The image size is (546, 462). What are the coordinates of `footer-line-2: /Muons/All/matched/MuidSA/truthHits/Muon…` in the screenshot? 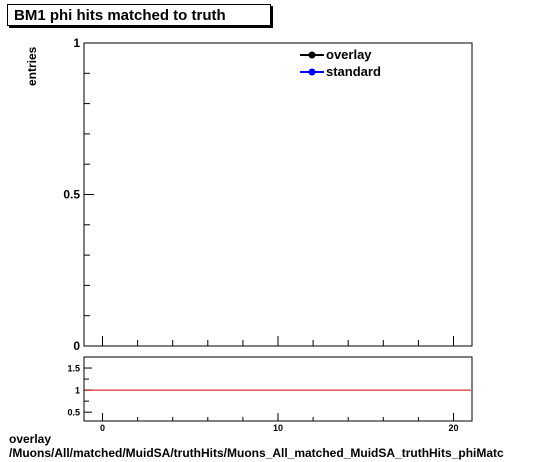 It's located at (256, 453).